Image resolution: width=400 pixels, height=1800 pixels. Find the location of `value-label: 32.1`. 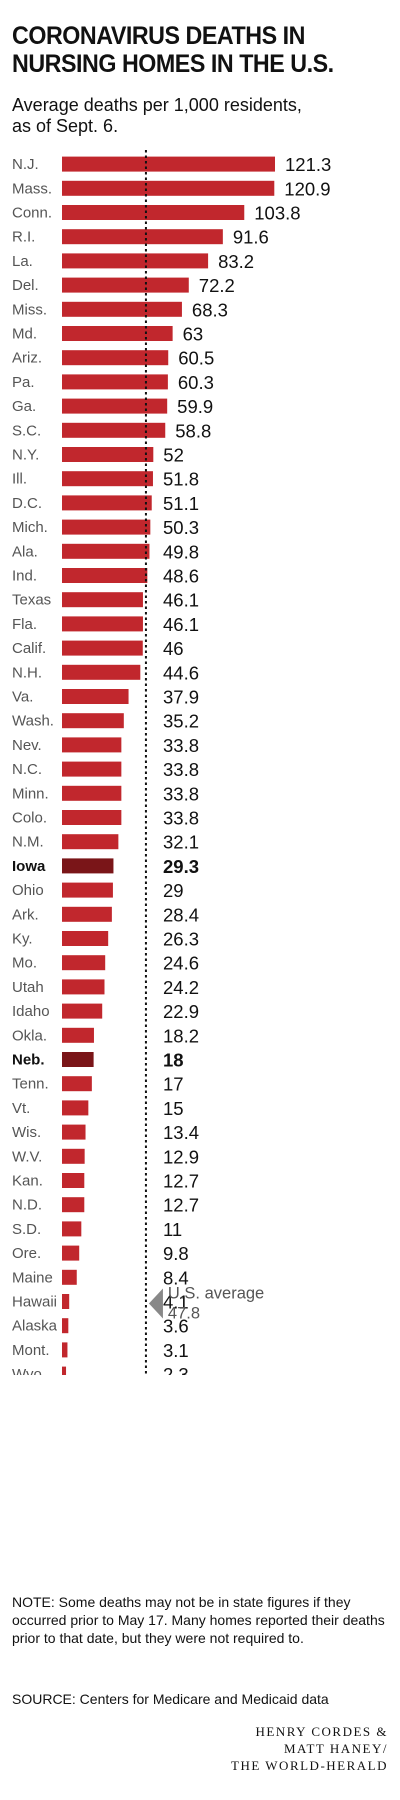

value-label: 32.1 is located at coordinates (181, 842).